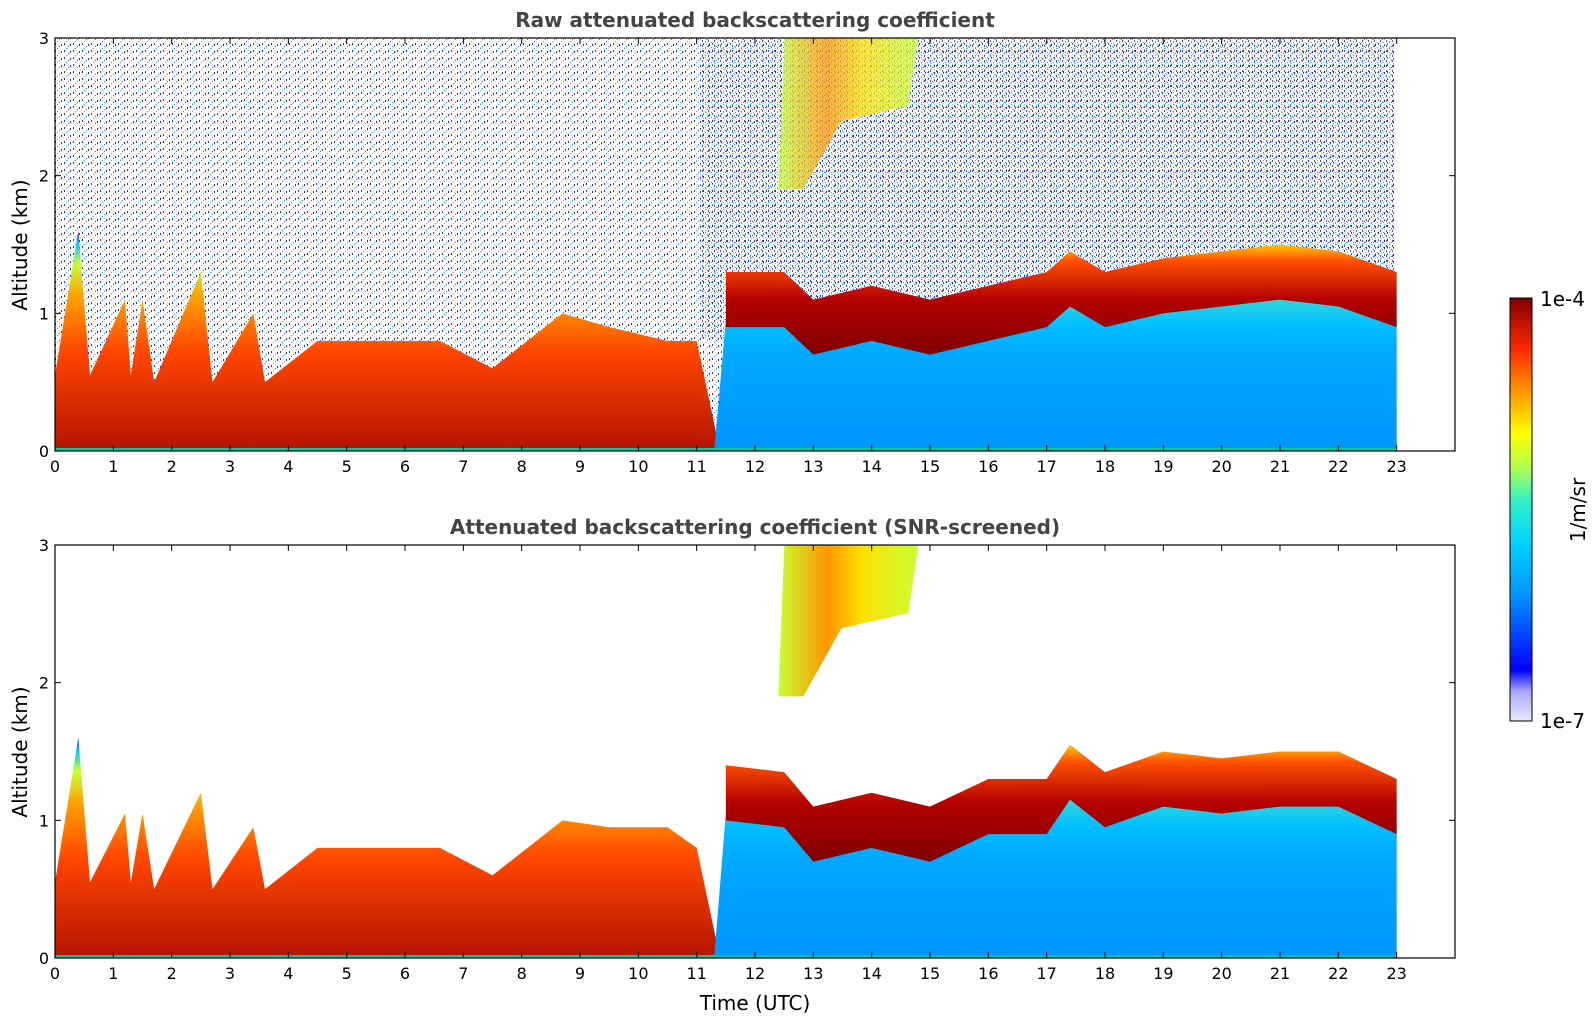 Image resolution: width=1595 pixels, height=1020 pixels. I want to click on raw-y-axis-label: Altitude (km), so click(20, 244).